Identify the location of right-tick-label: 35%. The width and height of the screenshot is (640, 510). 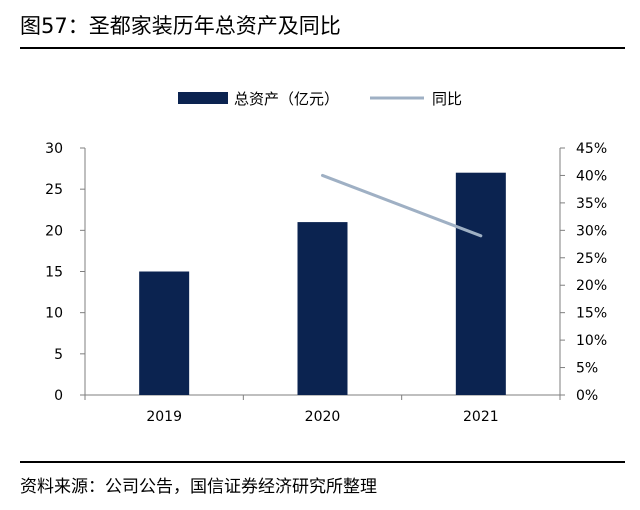
(591, 204).